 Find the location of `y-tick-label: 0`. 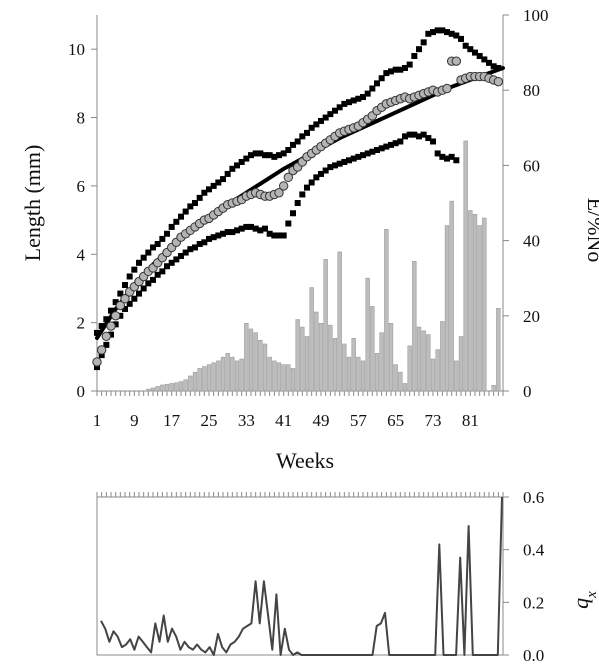

y-tick-label: 0 is located at coordinates (81, 391).